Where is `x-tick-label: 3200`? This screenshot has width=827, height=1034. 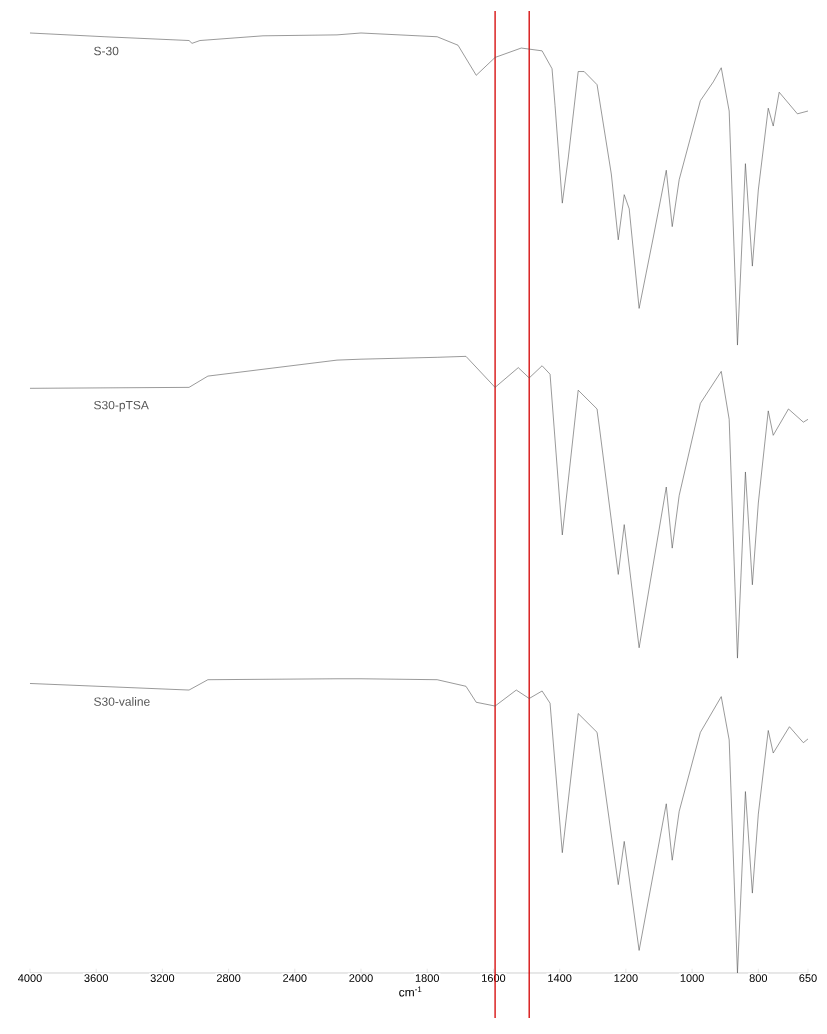
x-tick-label: 3200 is located at coordinates (162, 978).